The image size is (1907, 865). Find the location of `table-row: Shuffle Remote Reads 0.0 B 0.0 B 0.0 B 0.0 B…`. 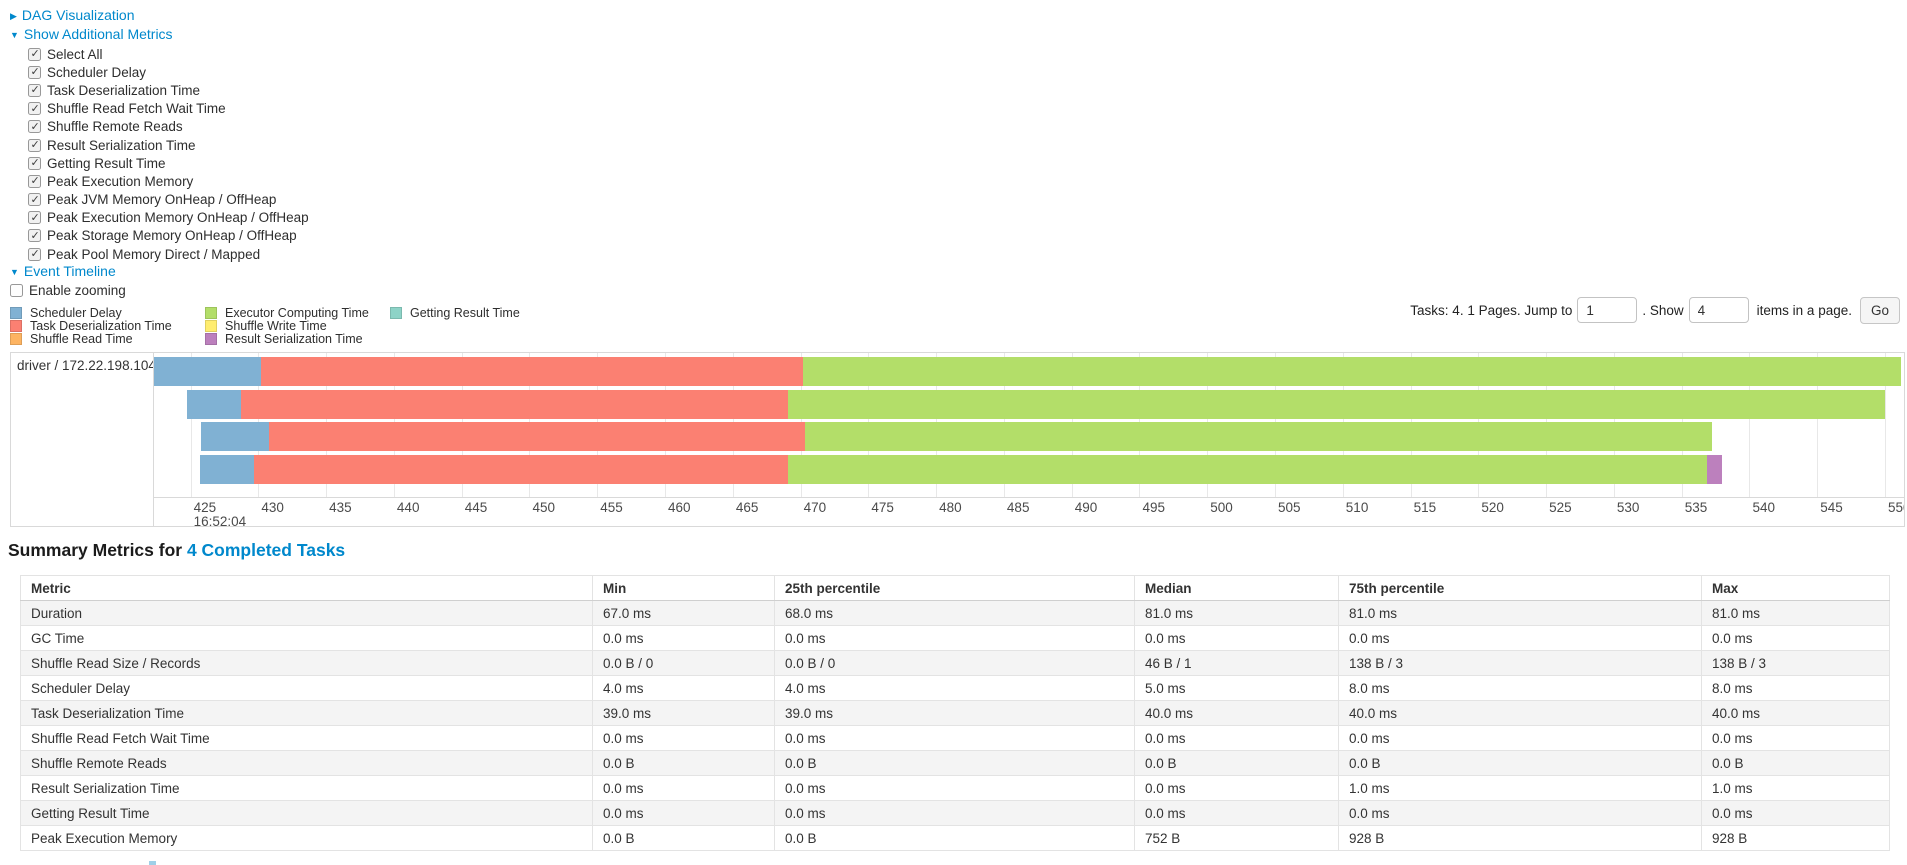

table-row: Shuffle Remote Reads 0.0 B 0.0 B 0.0 B 0.0 B… is located at coordinates (955, 763).